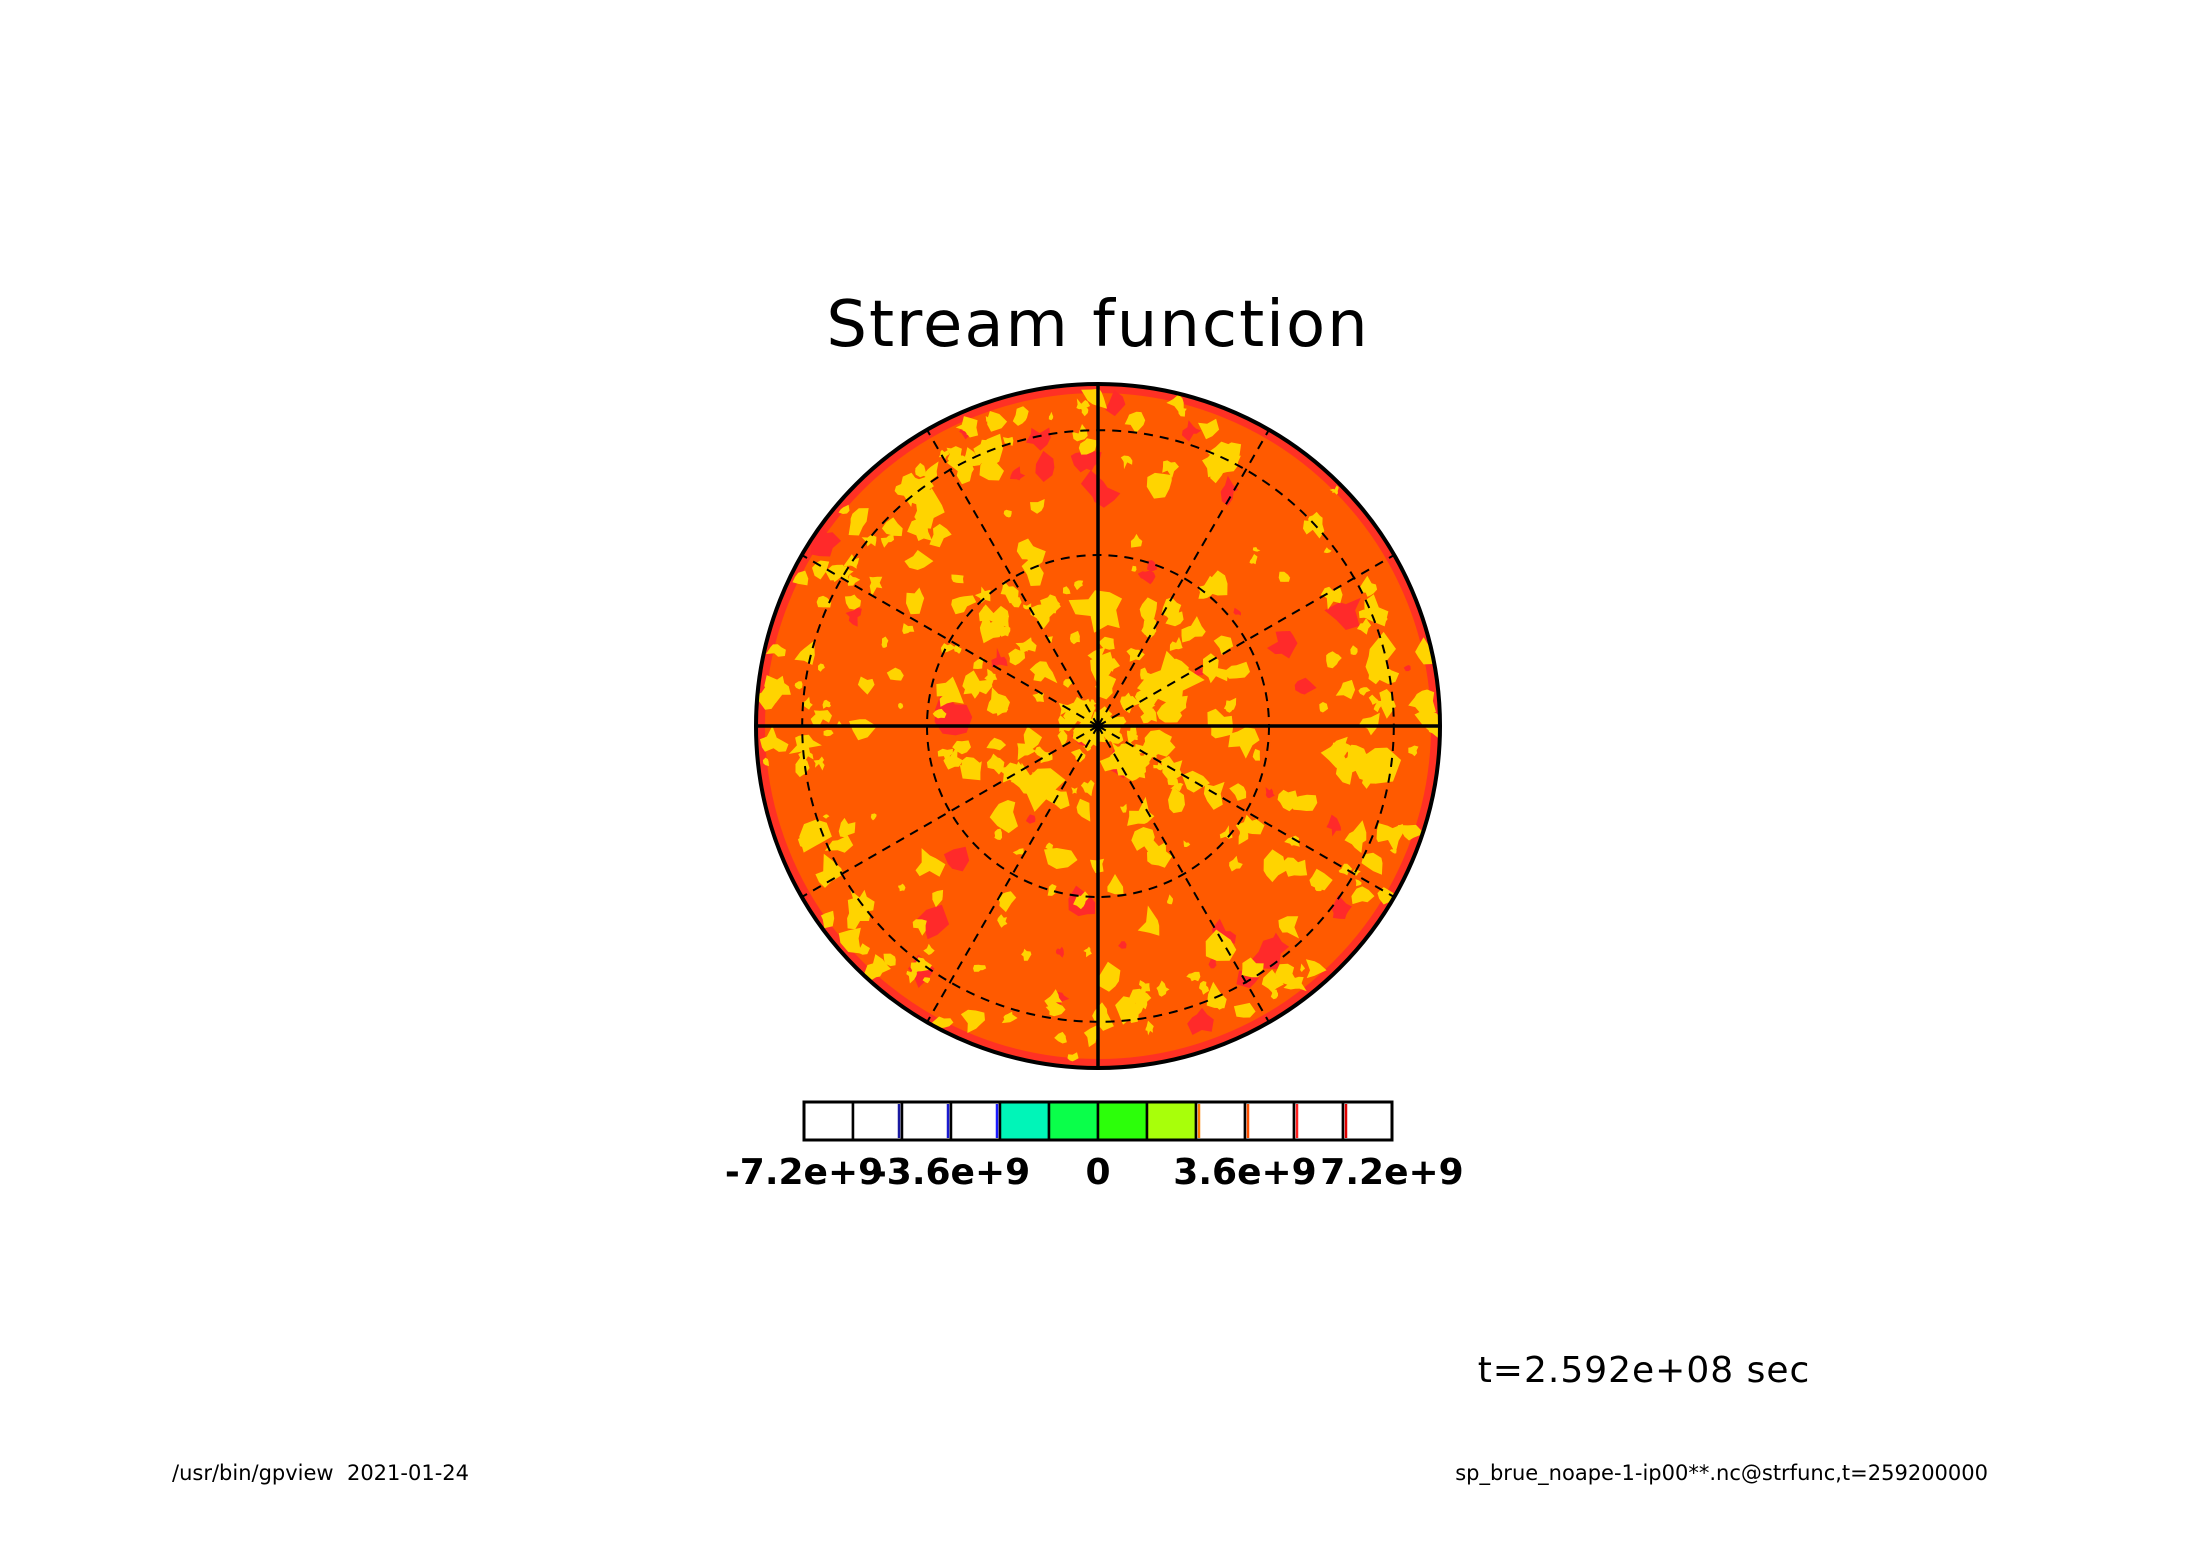  I want to click on polar-map-outline, so click(1098, 726).